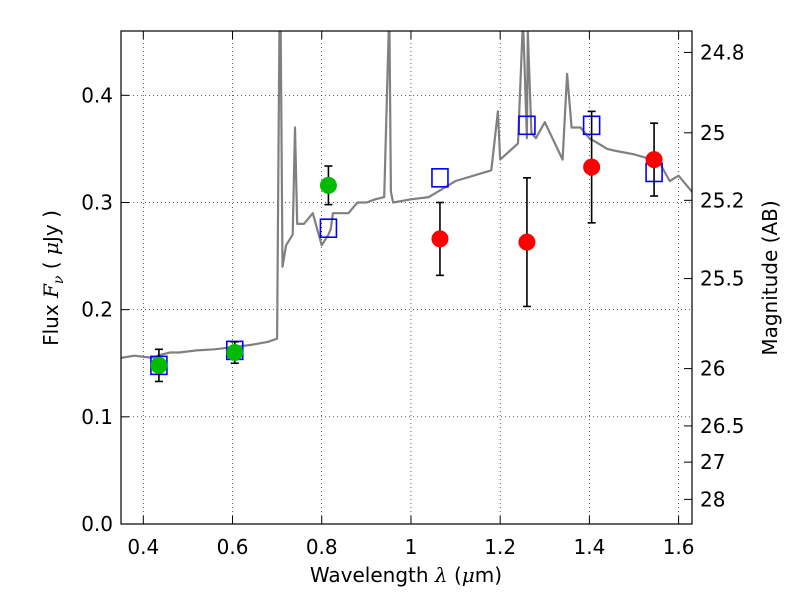 The image size is (800, 600). Describe the element at coordinates (97, 95) in the screenshot. I see `y-tick-label: 0.4` at that location.